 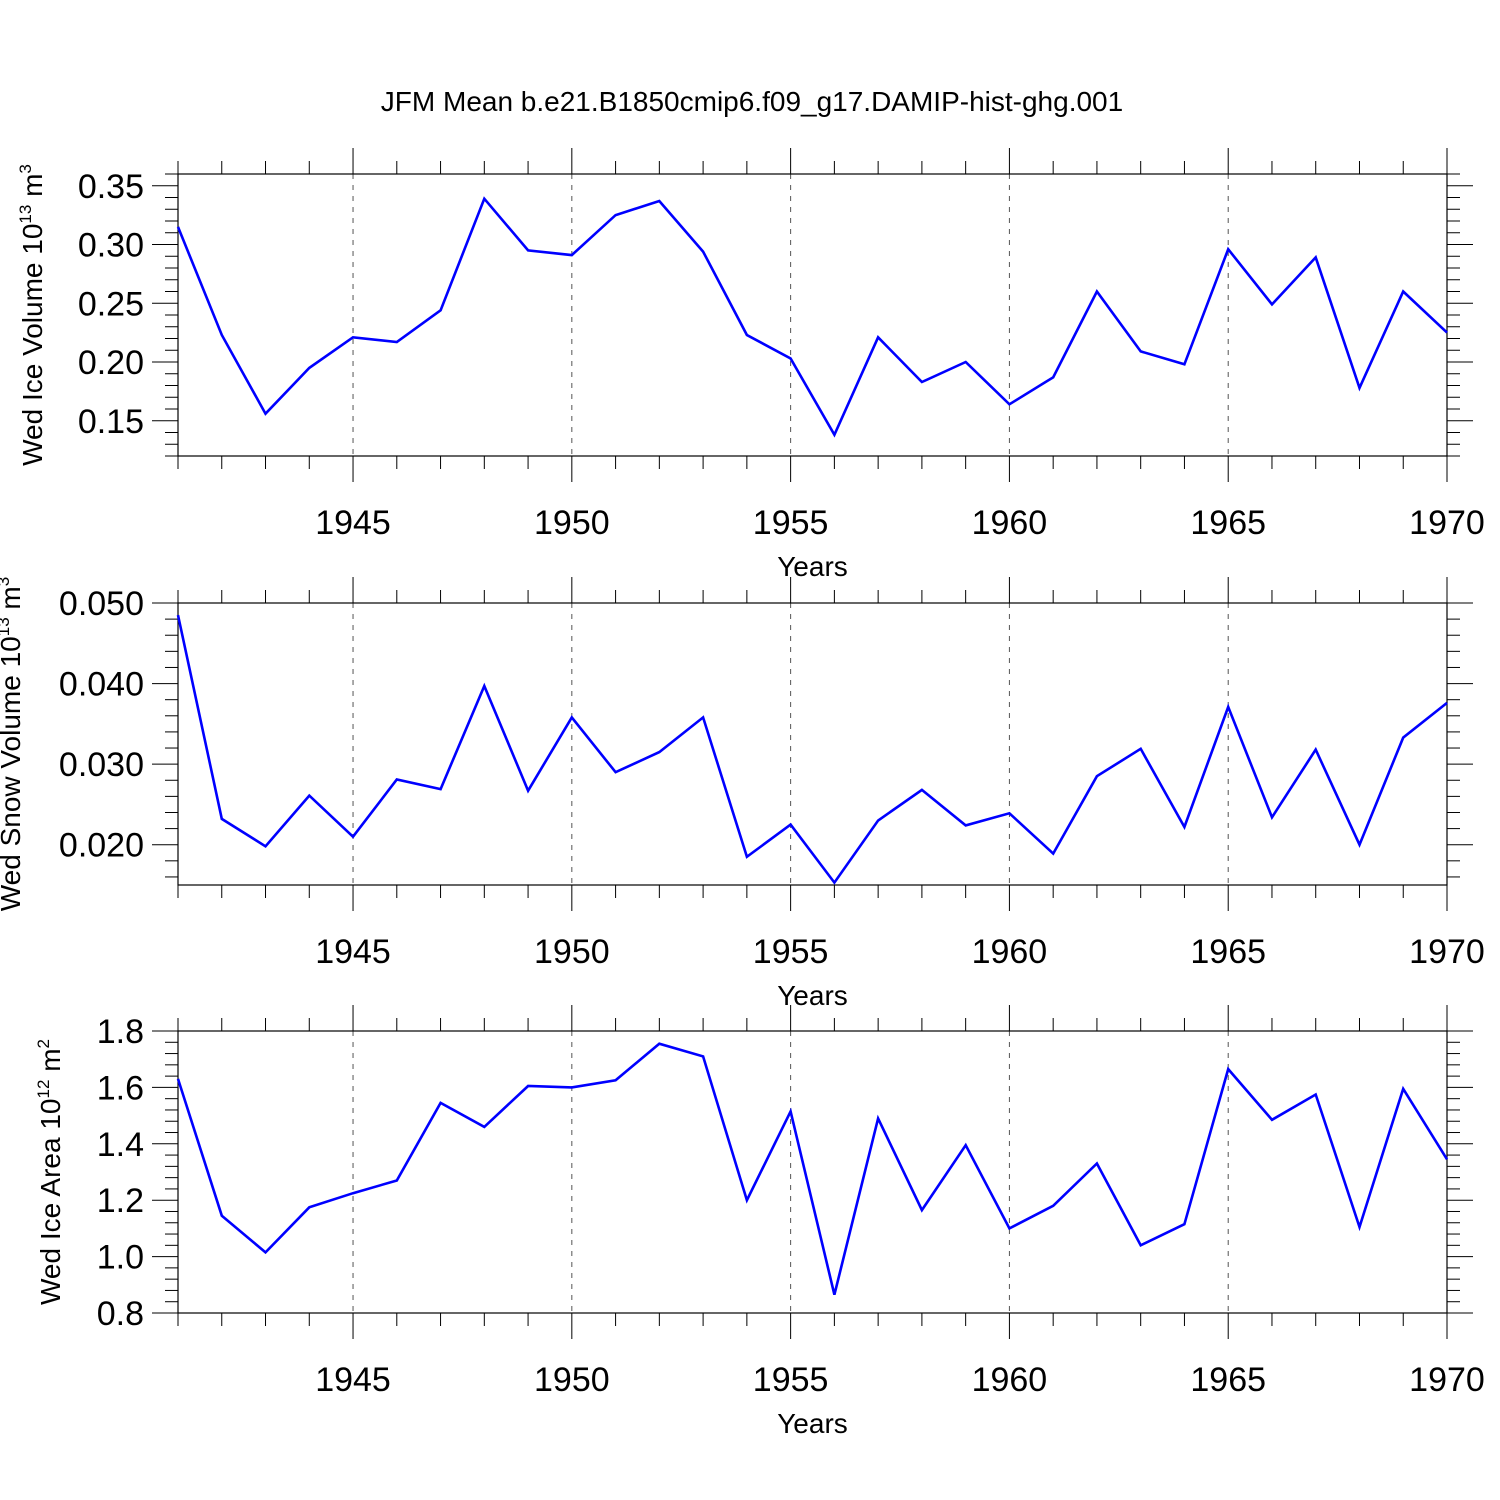 What do you see at coordinates (111, 304) in the screenshot?
I see `y-tick-label: 0.25` at bounding box center [111, 304].